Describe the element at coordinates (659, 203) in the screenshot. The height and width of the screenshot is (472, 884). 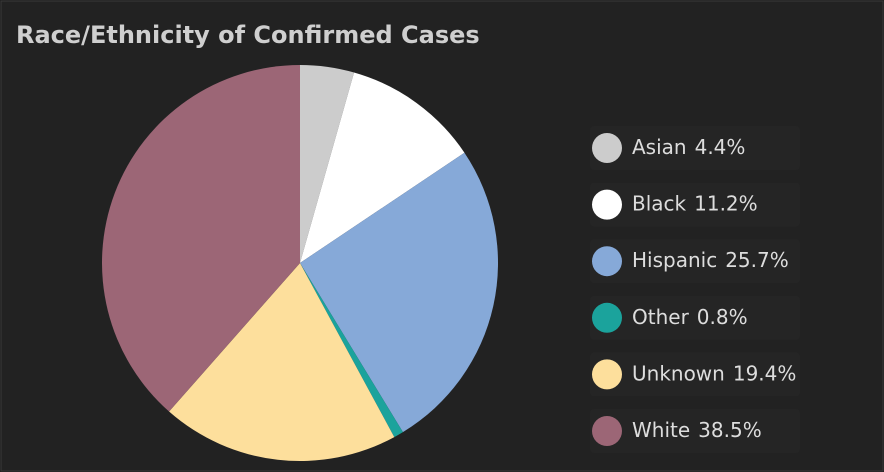
I see `legend-label: Black` at that location.